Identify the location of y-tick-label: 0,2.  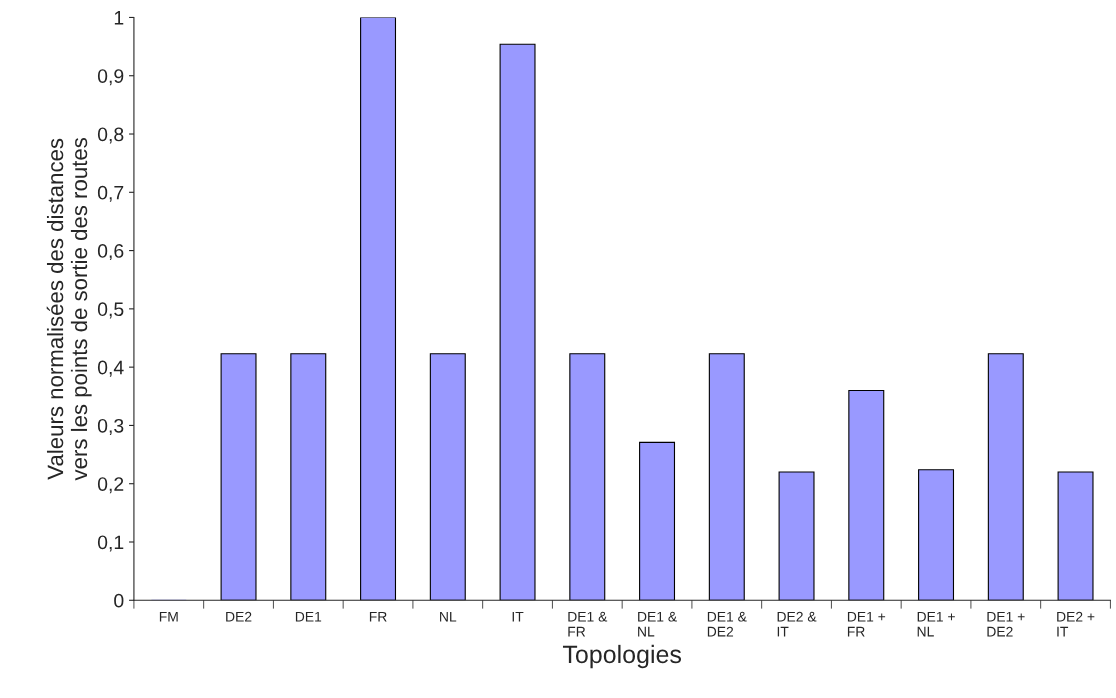
(110, 485).